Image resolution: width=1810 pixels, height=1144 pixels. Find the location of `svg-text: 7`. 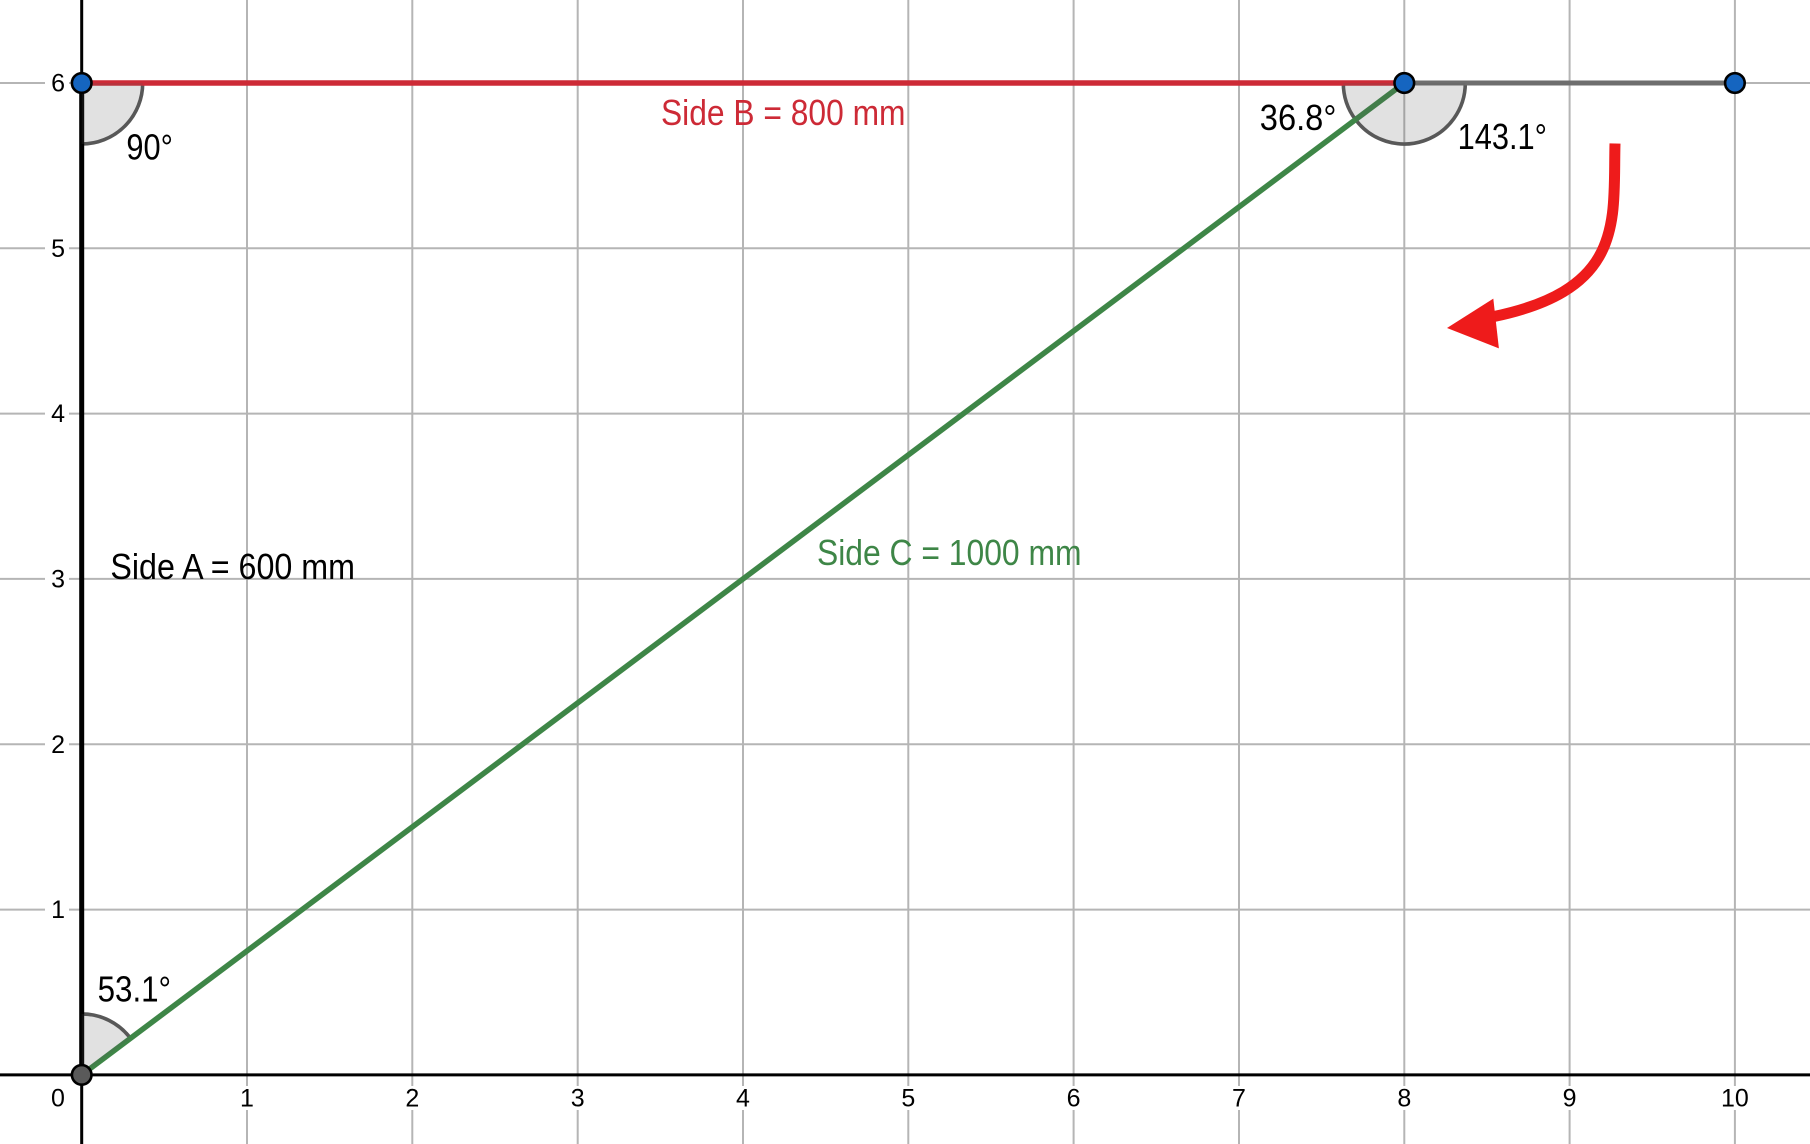

svg-text: 7 is located at coordinates (1239, 1099).